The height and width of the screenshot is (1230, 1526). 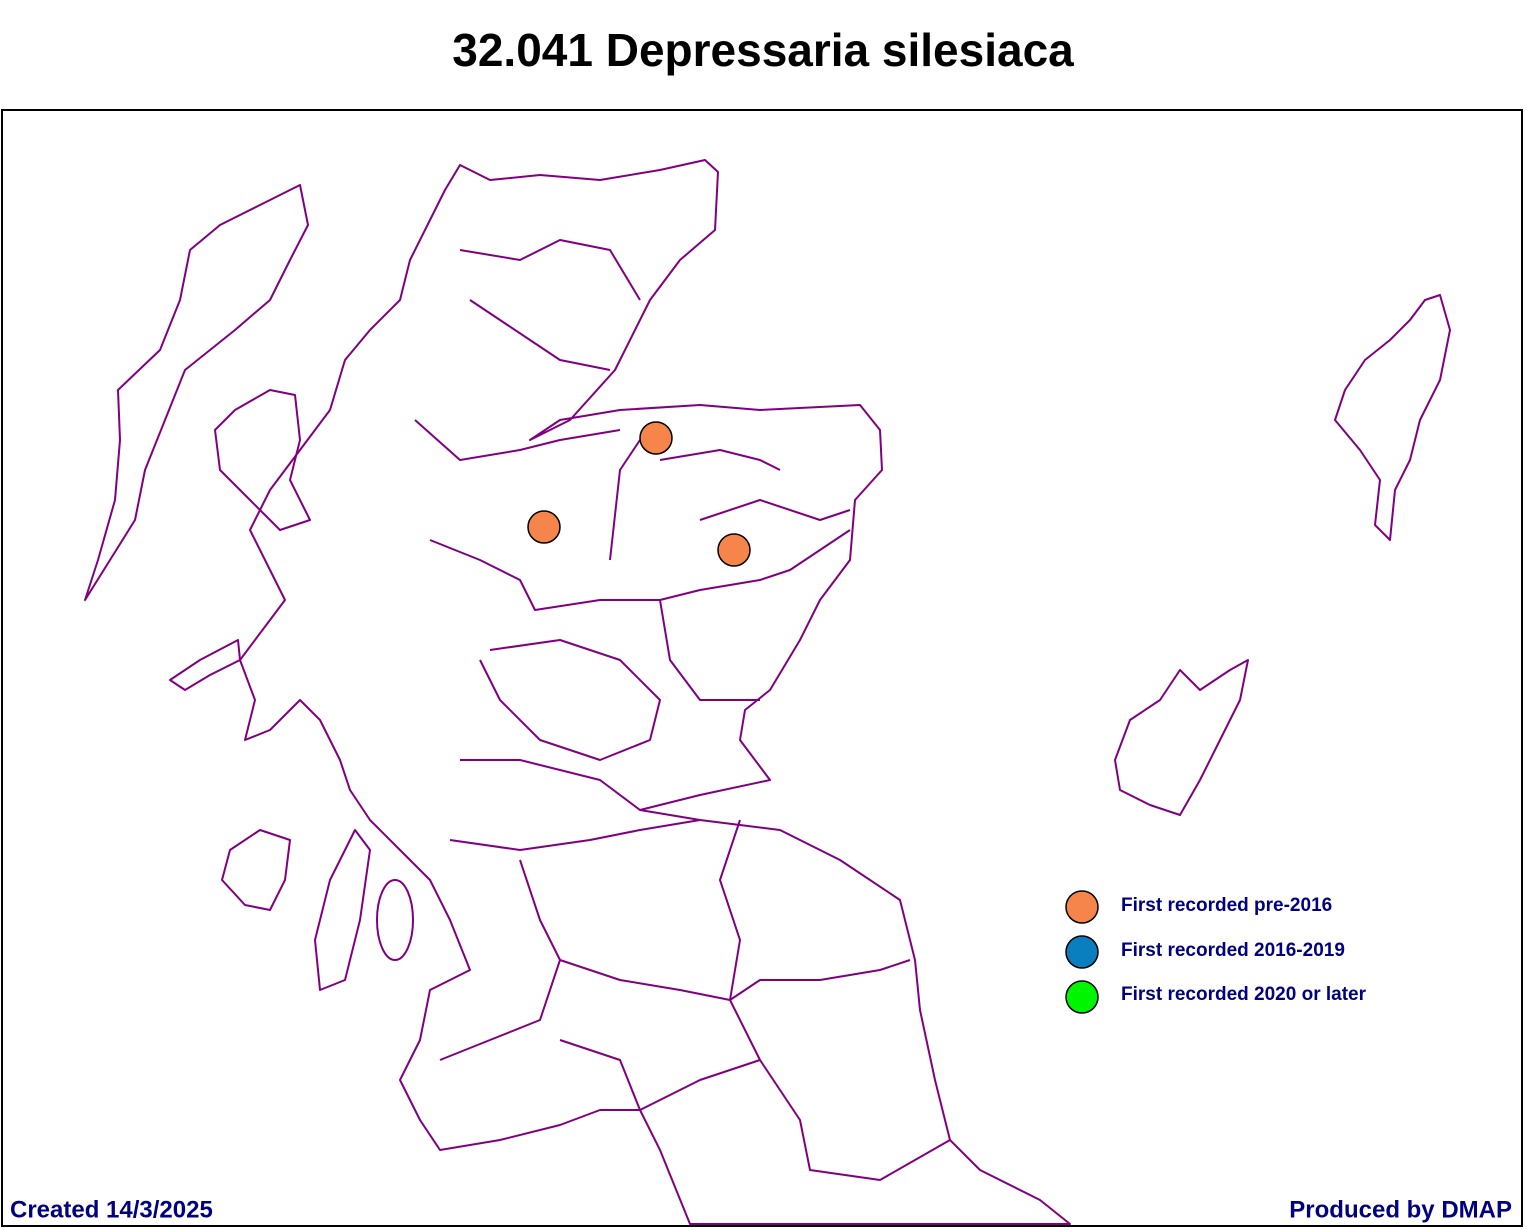 What do you see at coordinates (342, 910) in the screenshot?
I see `kintyre` at bounding box center [342, 910].